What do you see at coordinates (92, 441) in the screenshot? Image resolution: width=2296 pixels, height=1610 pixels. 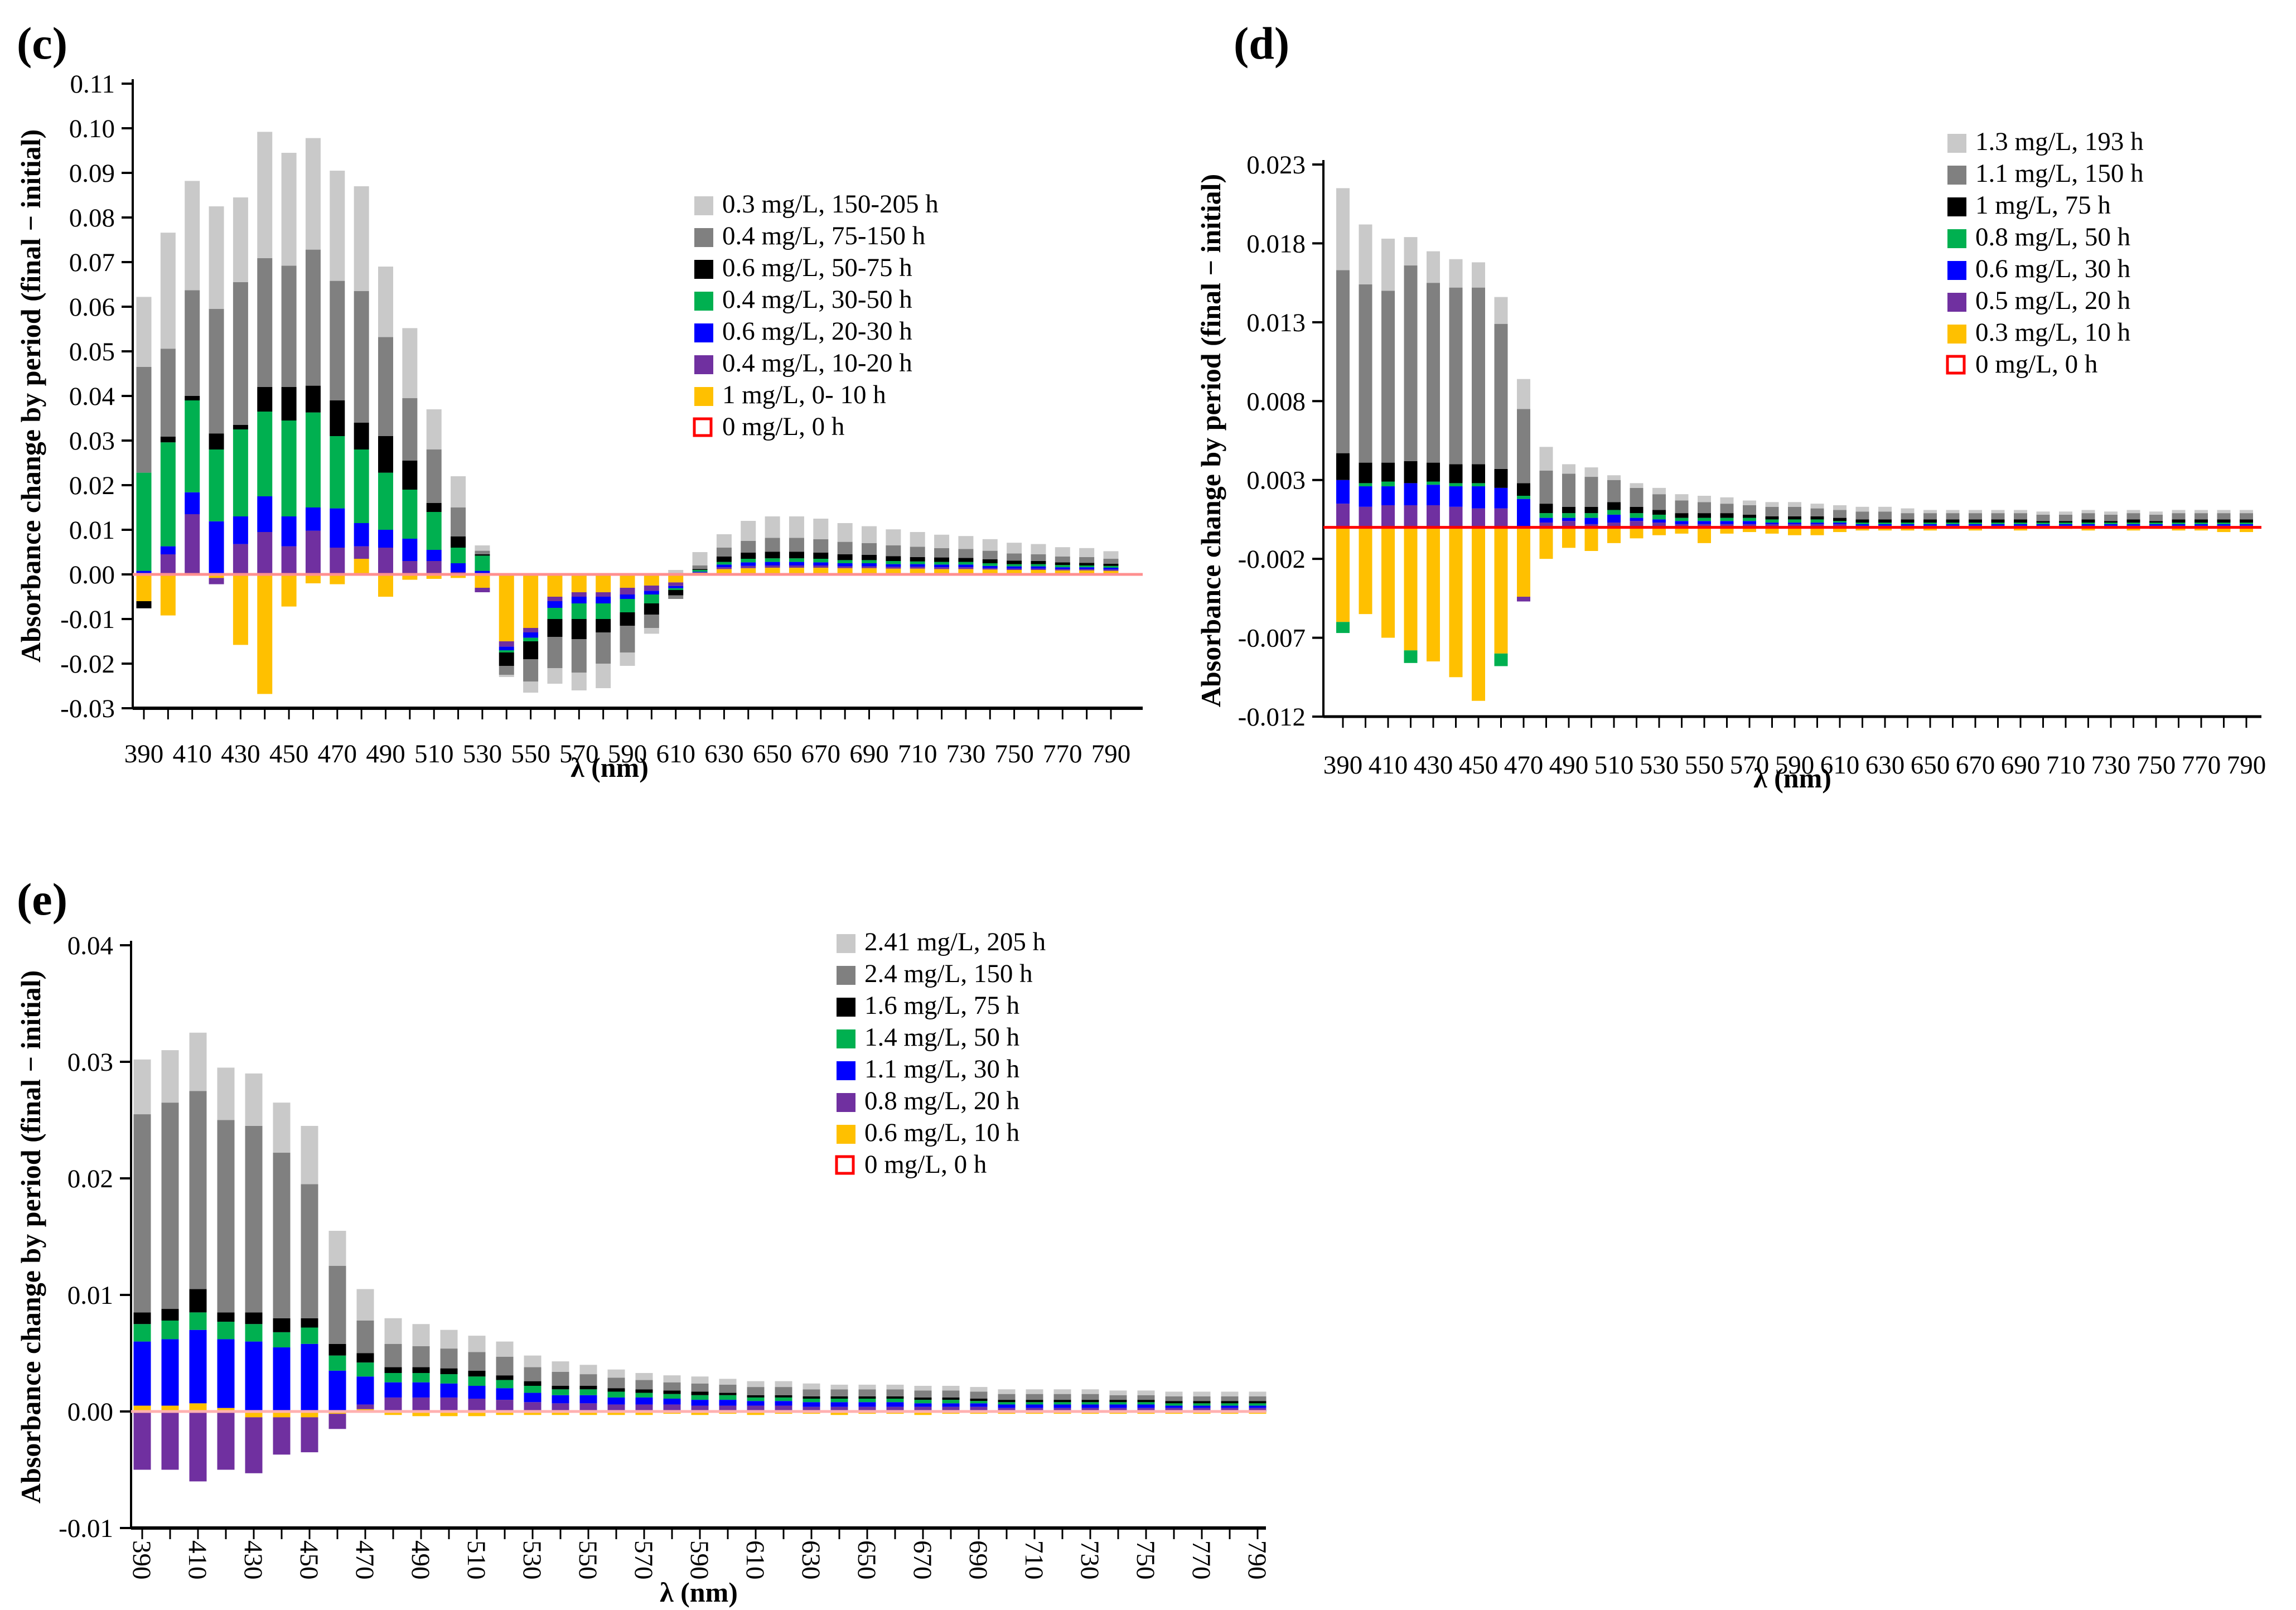 I see `y-tick-label: 0.03` at bounding box center [92, 441].